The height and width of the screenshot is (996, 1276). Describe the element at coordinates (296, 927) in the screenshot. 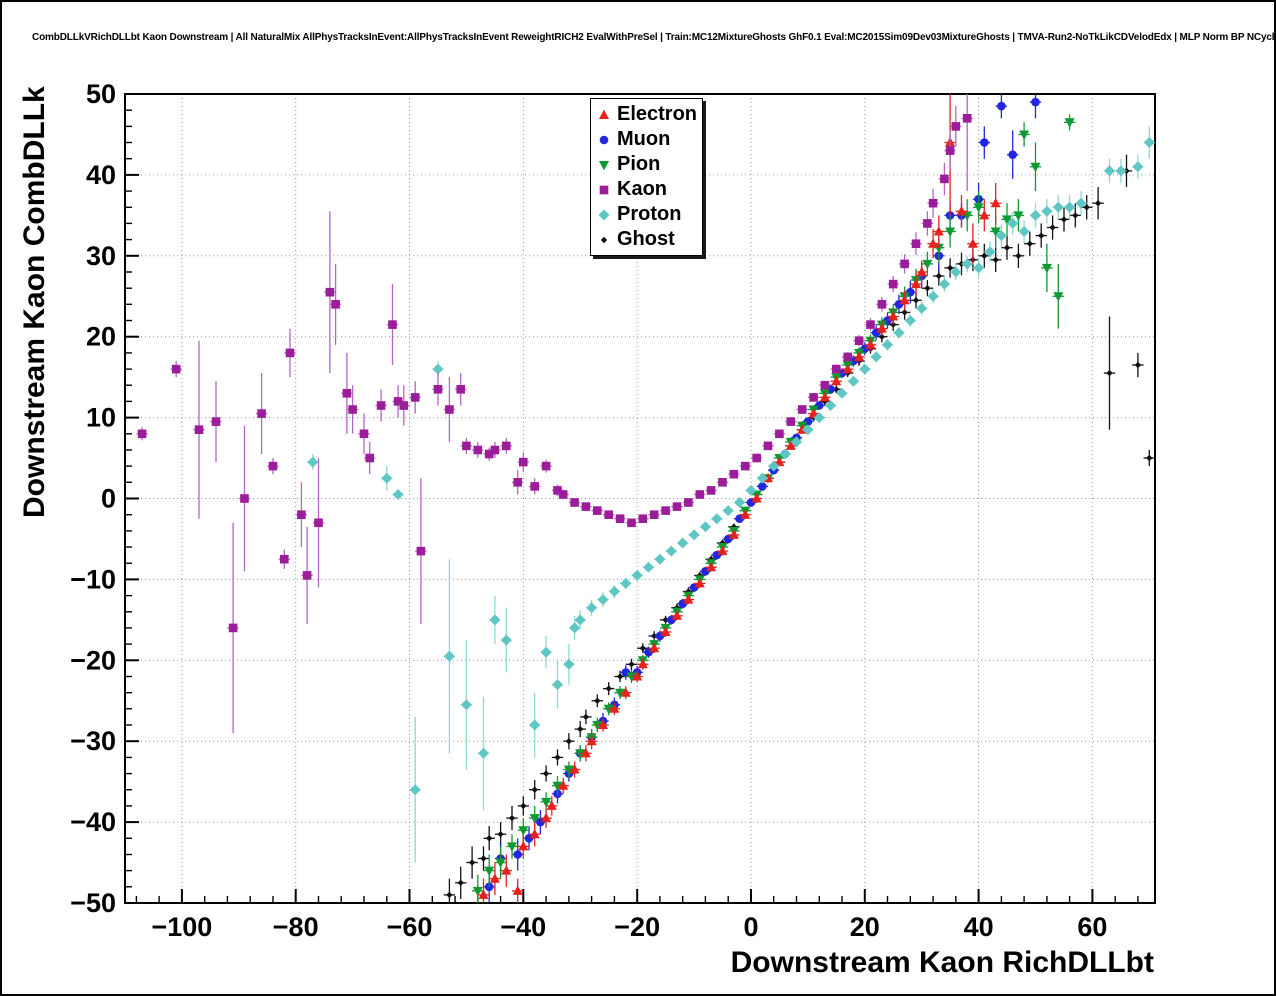

I see `svg-text: −80` at that location.